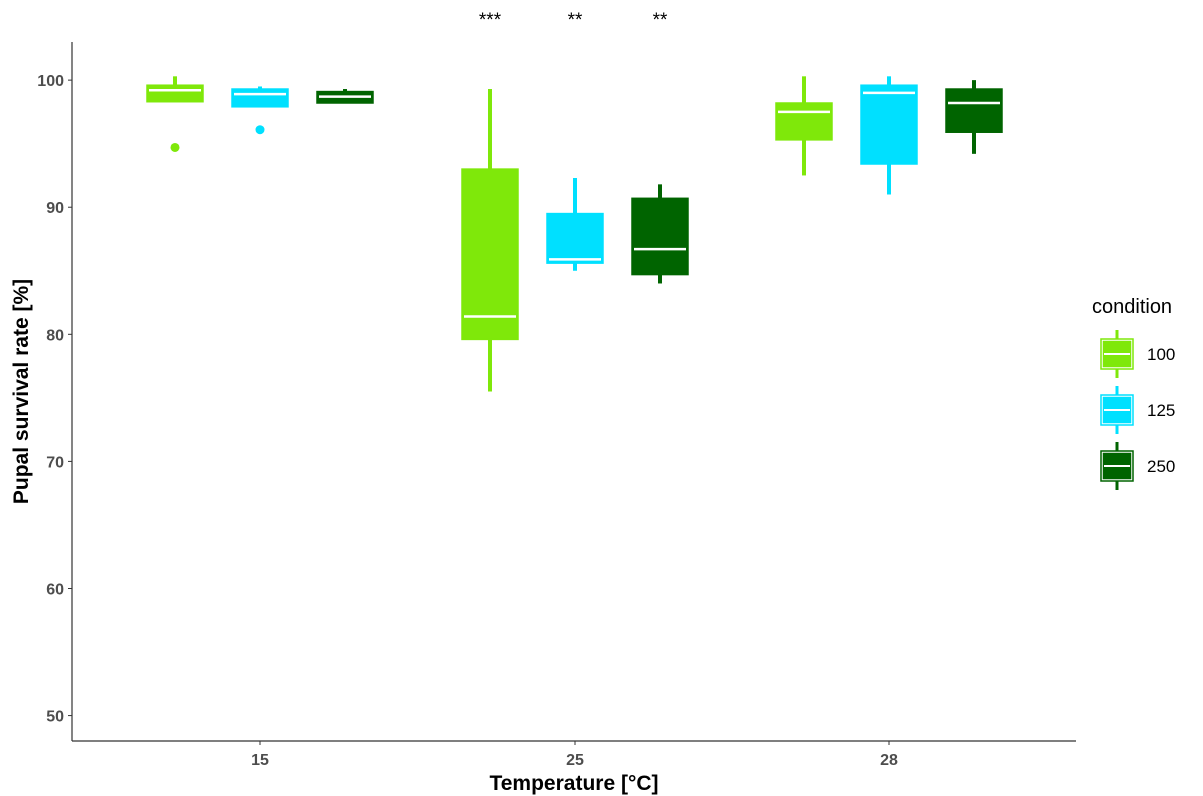  I want to click on y-tick-label: 90, so click(55, 208).